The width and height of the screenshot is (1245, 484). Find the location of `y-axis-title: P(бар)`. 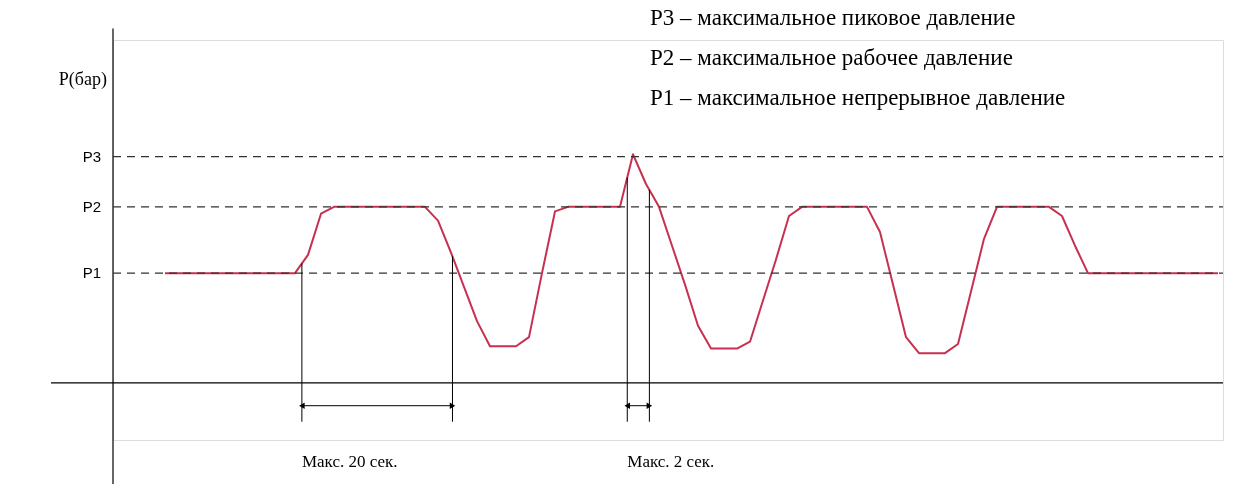

y-axis-title: P(бар) is located at coordinates (82, 79).